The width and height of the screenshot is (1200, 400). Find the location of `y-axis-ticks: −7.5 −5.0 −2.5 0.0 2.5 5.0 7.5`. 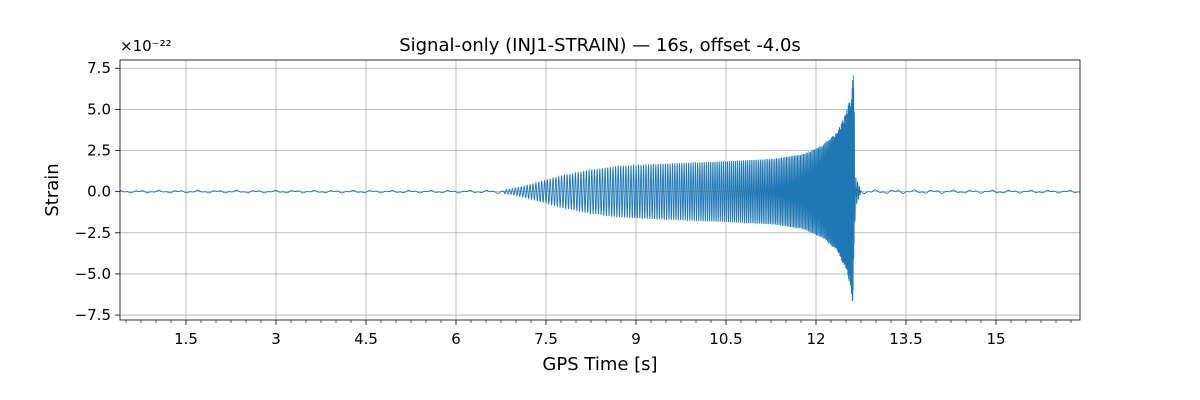

y-axis-ticks: −7.5 −5.0 −2.5 0.0 2.5 5.0 7.5 is located at coordinates (97, 191).